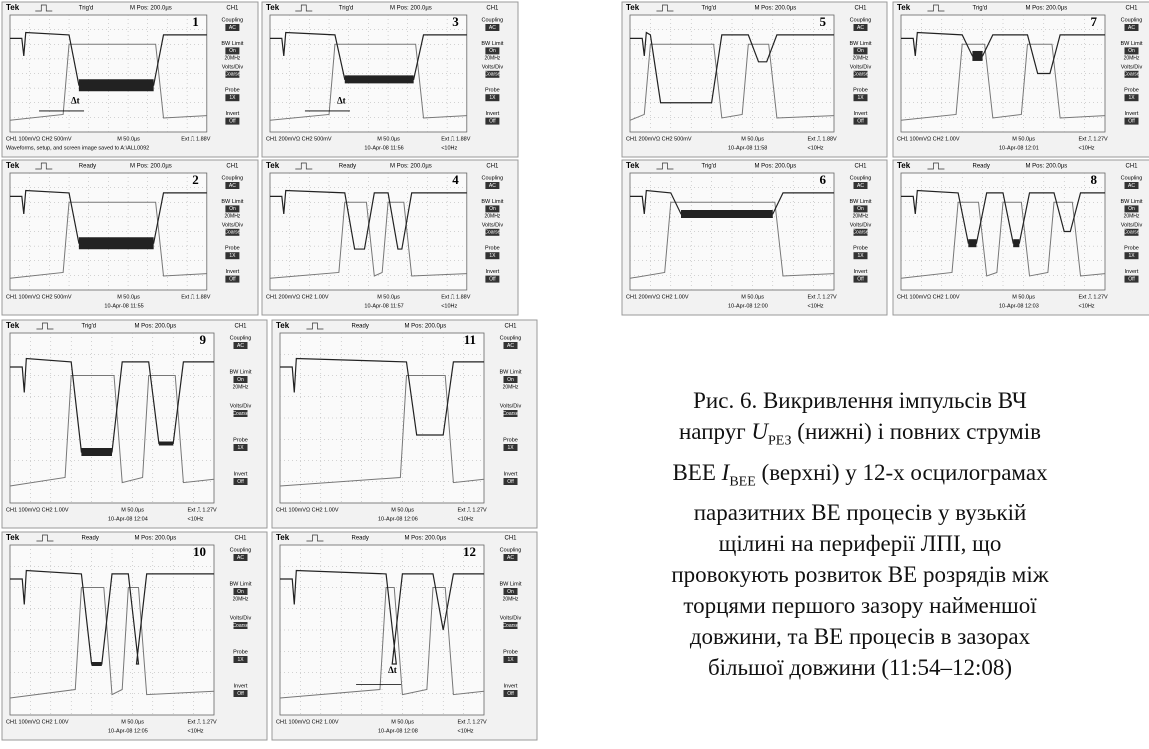 This screenshot has height=749, width=1149. I want to click on timestamp: 10-Apr-08 12:03, so click(1019, 306).